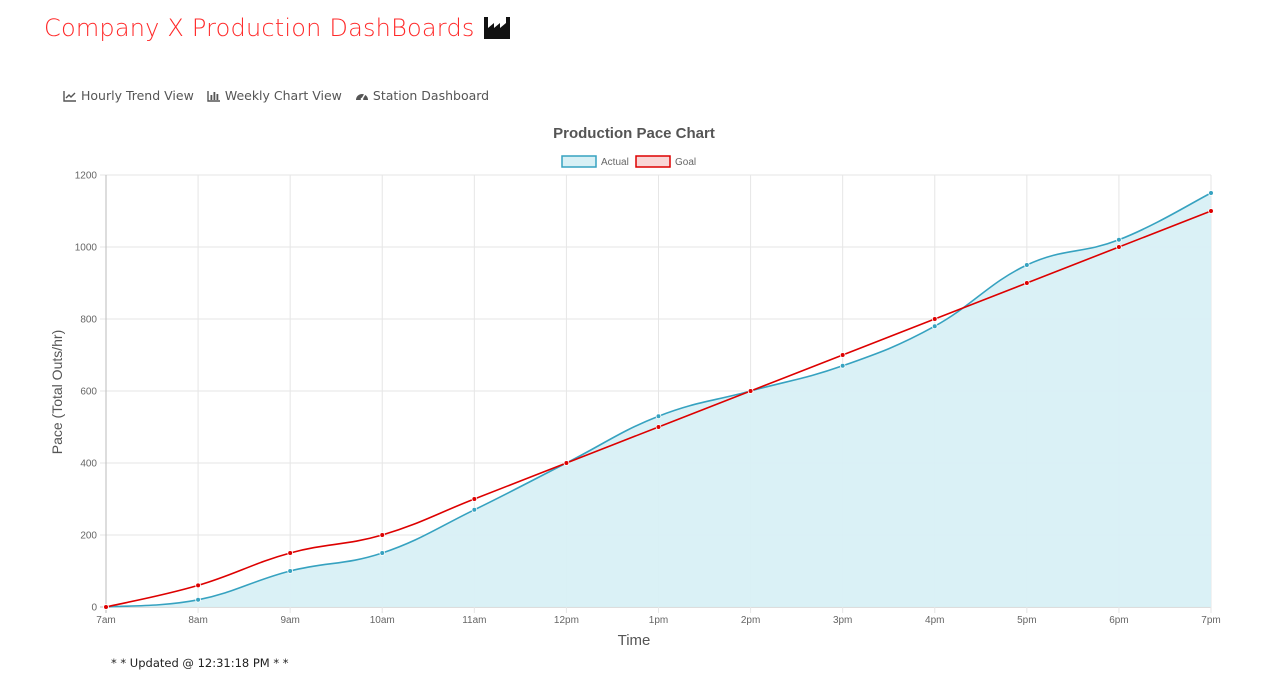  I want to click on y-tick-label: 400, so click(88, 464).